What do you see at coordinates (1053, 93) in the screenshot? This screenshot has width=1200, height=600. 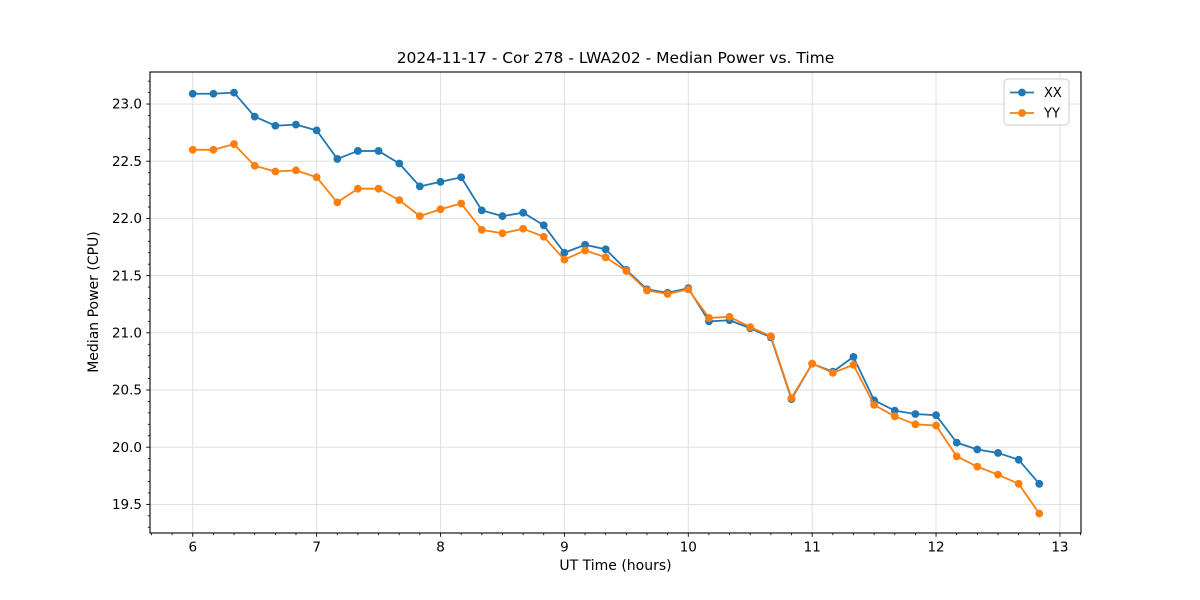 I see `legend-label-xx: XX` at bounding box center [1053, 93].